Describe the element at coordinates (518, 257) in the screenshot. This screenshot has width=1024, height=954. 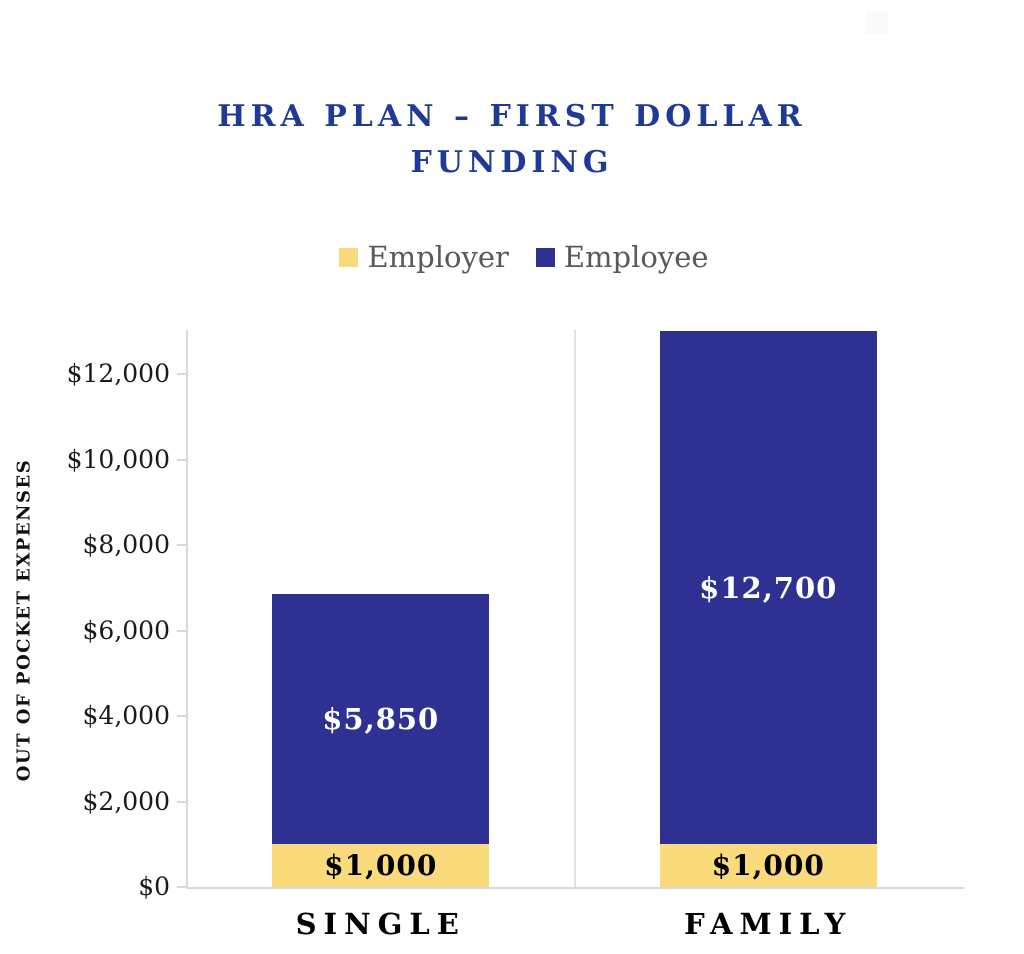
I see `legend: Employer Employee` at that location.